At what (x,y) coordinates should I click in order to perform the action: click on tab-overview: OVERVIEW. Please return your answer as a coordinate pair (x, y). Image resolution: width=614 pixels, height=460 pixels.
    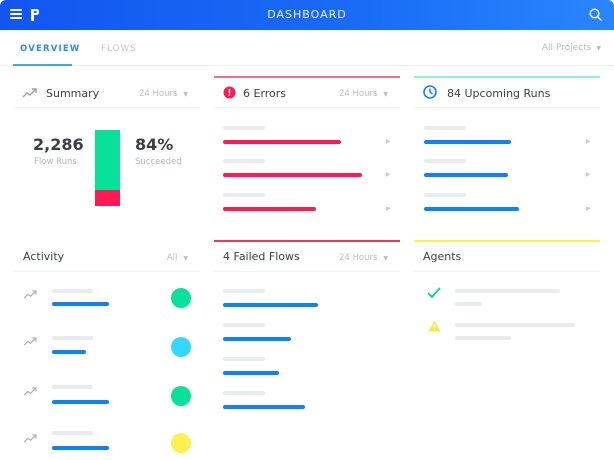
    Looking at the image, I should click on (50, 49).